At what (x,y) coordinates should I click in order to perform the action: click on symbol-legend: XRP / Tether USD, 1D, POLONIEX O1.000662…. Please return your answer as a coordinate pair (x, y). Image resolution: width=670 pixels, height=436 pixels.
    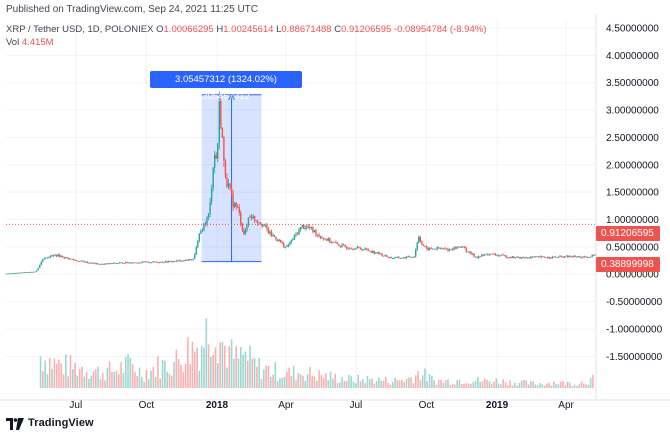
    Looking at the image, I should click on (246, 29).